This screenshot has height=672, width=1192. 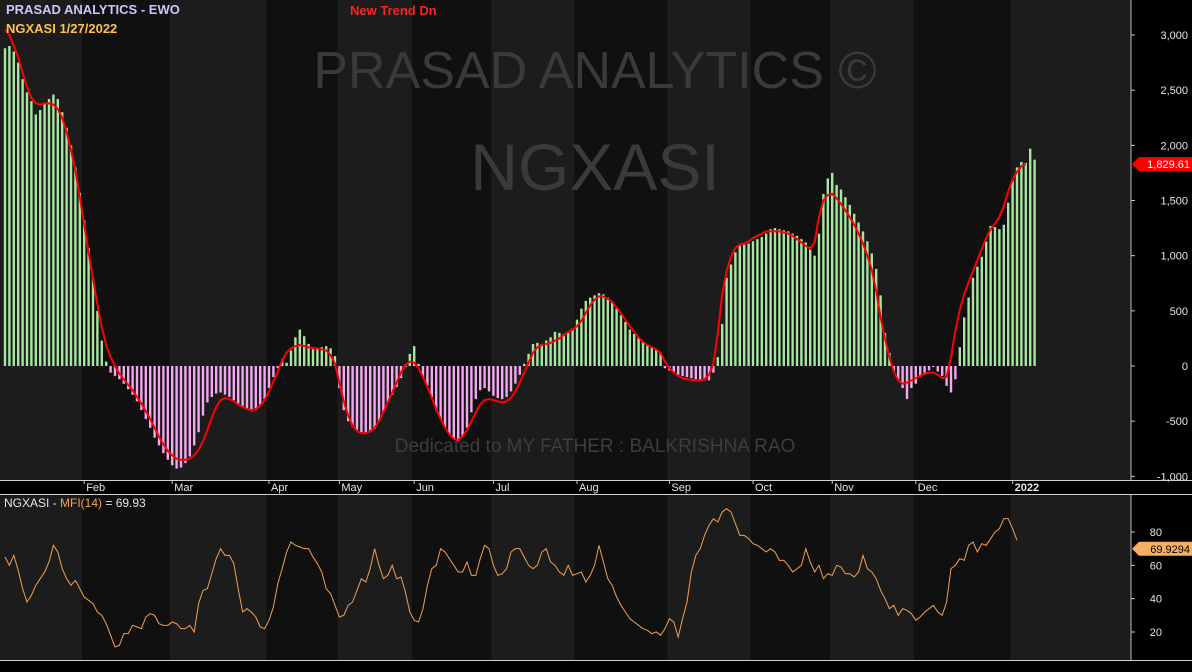 I want to click on ewo-last-value-marker, so click(x=1162, y=164).